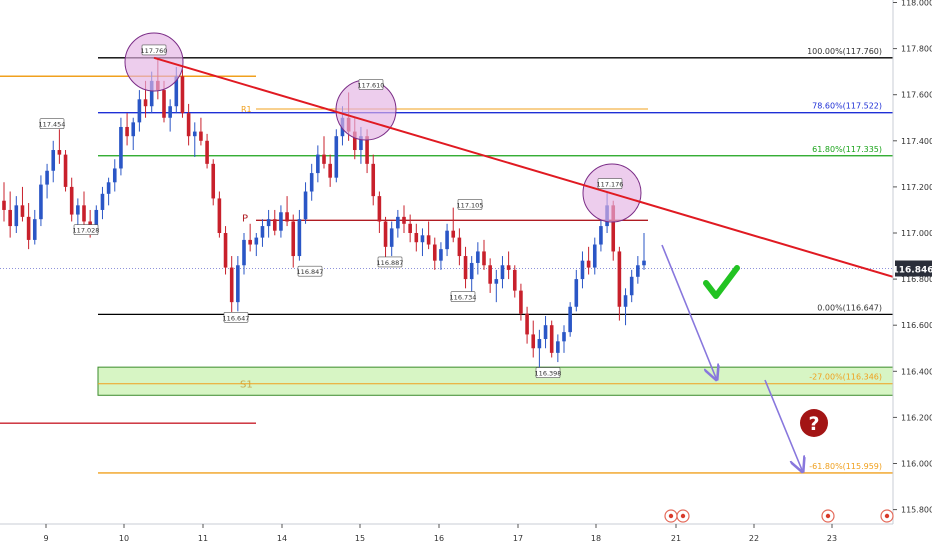 The height and width of the screenshot is (554, 932). I want to click on y-tick-label: 117.000, so click(916, 233).